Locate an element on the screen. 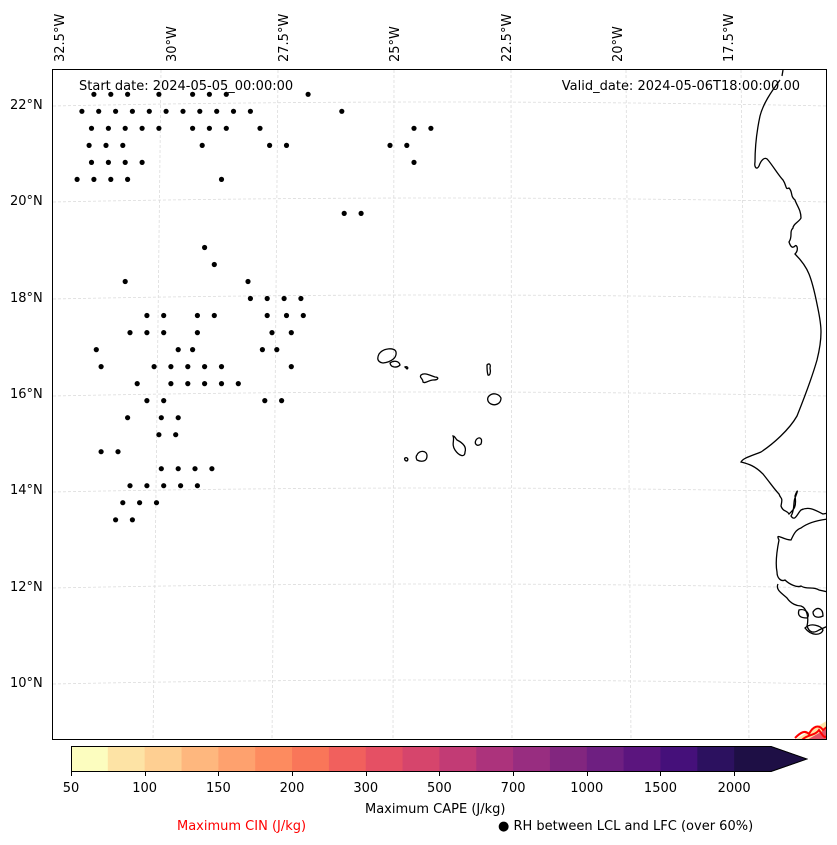 This screenshot has width=837, height=845. cape-verde-boa-vista is located at coordinates (494, 399).